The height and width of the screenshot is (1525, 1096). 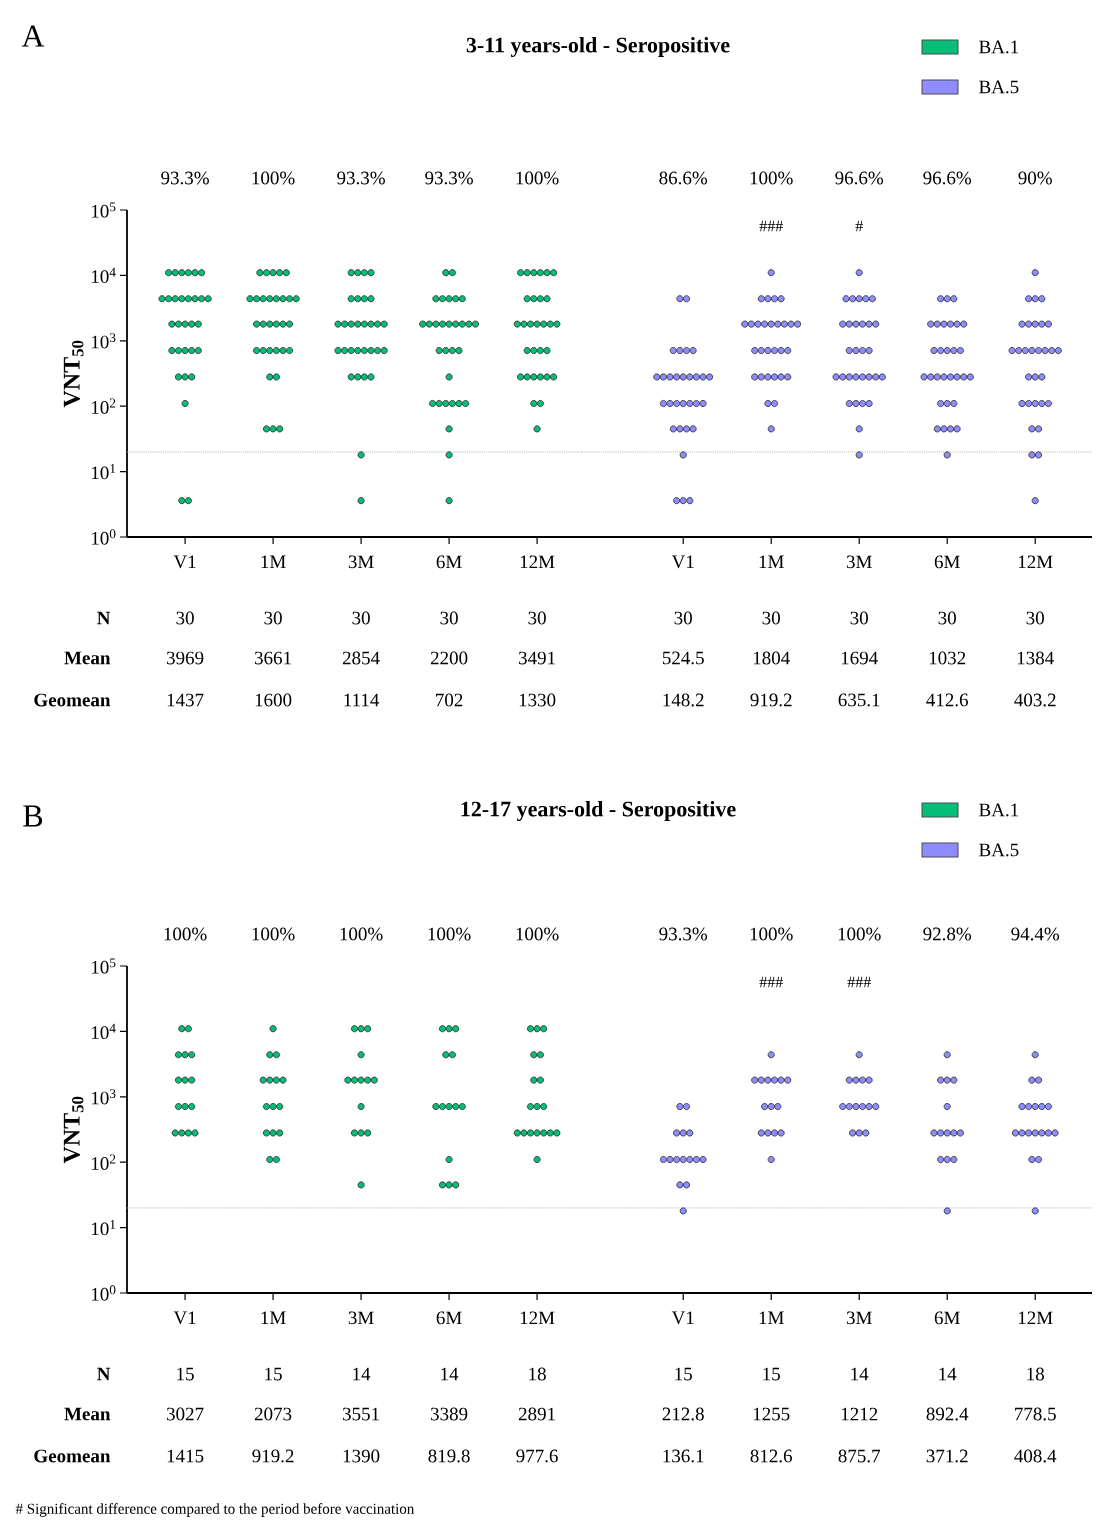 What do you see at coordinates (72, 700) in the screenshot?
I see `text: Geomean` at bounding box center [72, 700].